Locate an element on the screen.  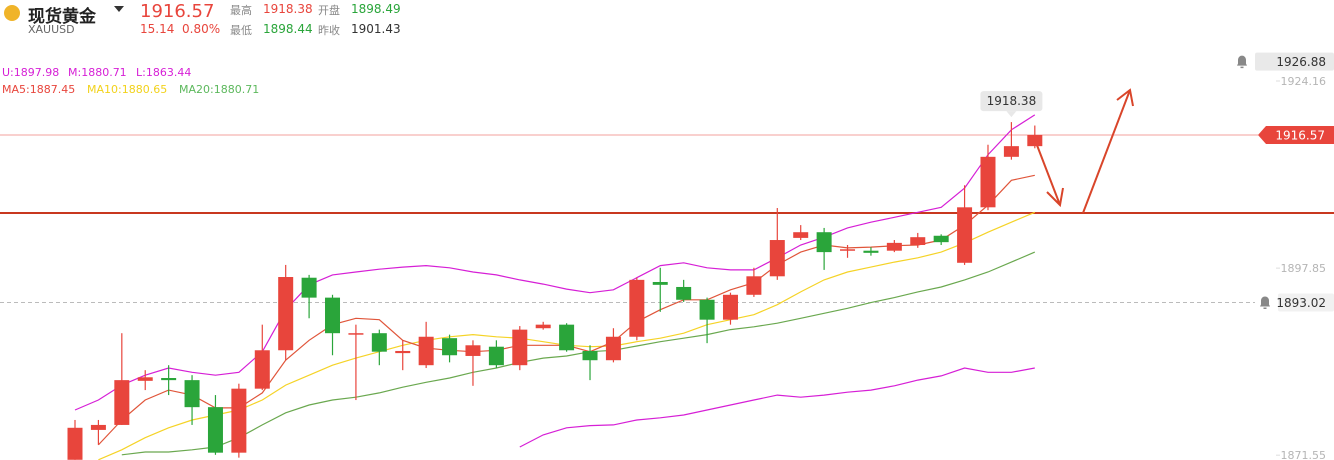
dropdown-caret is located at coordinates (119, 9).